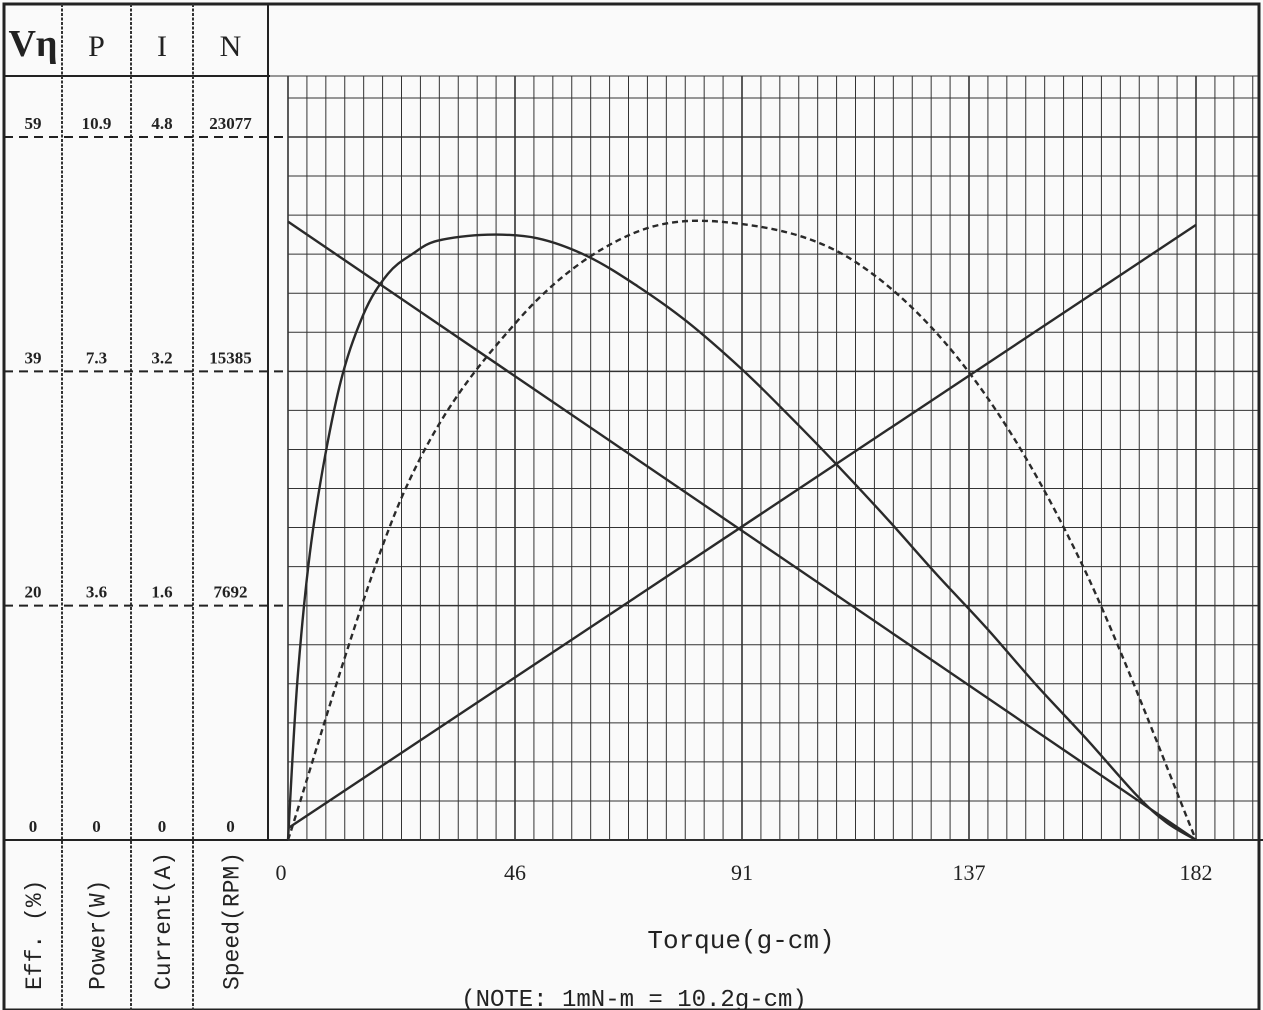 The height and width of the screenshot is (1010, 1263). What do you see at coordinates (96, 592) in the screenshot?
I see `scale-tick-label: 3.6` at bounding box center [96, 592].